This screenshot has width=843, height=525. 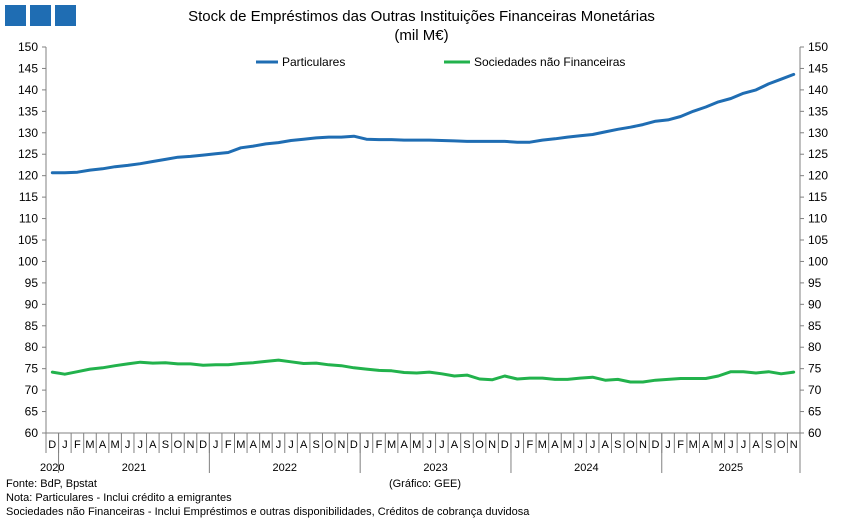 I want to click on y-tick-label-right: 150, so click(x=818, y=47).